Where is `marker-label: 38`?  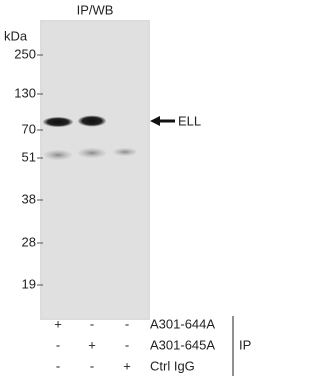 marker-label: 38 is located at coordinates (29, 198).